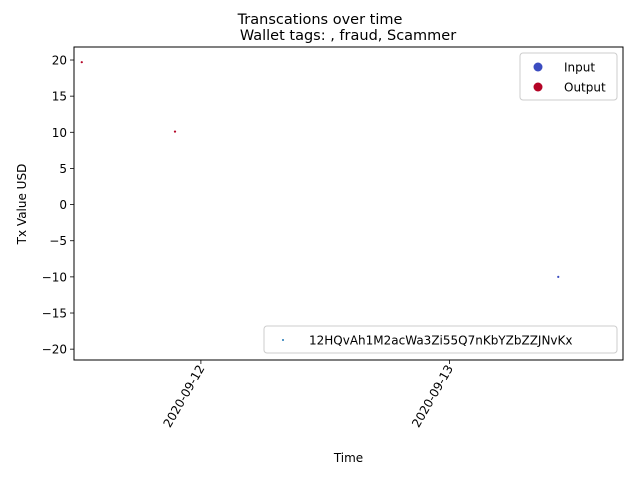 This screenshot has height=480, width=640. I want to click on y-tick-label: −5, so click(58, 241).